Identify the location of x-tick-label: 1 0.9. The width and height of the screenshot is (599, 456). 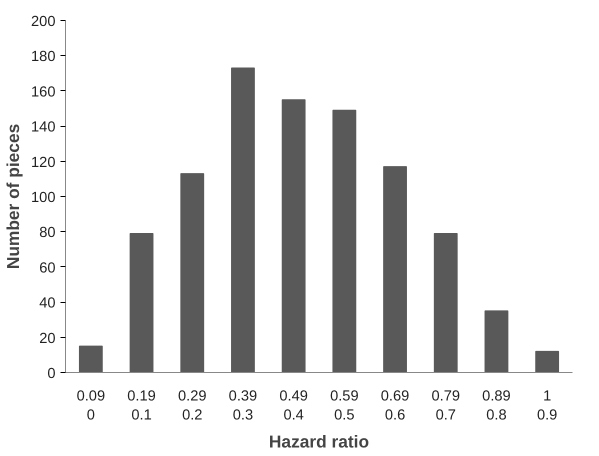
(547, 406).